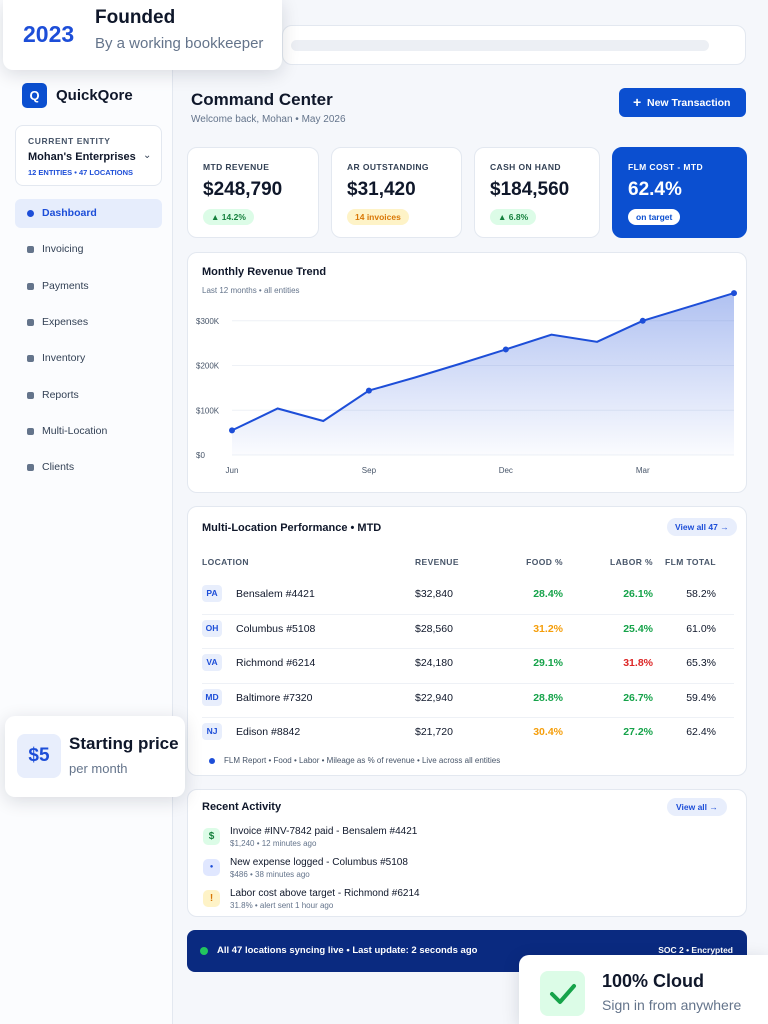 Image resolution: width=768 pixels, height=1024 pixels. Describe the element at coordinates (211, 867) in the screenshot. I see `activity-icon: ●` at that location.